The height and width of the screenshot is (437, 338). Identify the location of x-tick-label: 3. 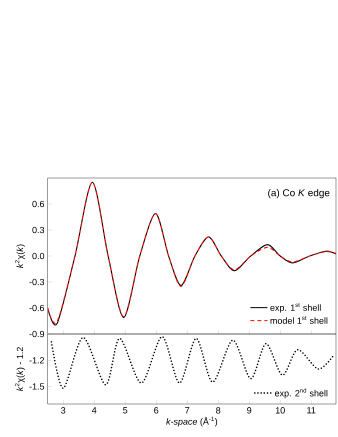
(63, 410).